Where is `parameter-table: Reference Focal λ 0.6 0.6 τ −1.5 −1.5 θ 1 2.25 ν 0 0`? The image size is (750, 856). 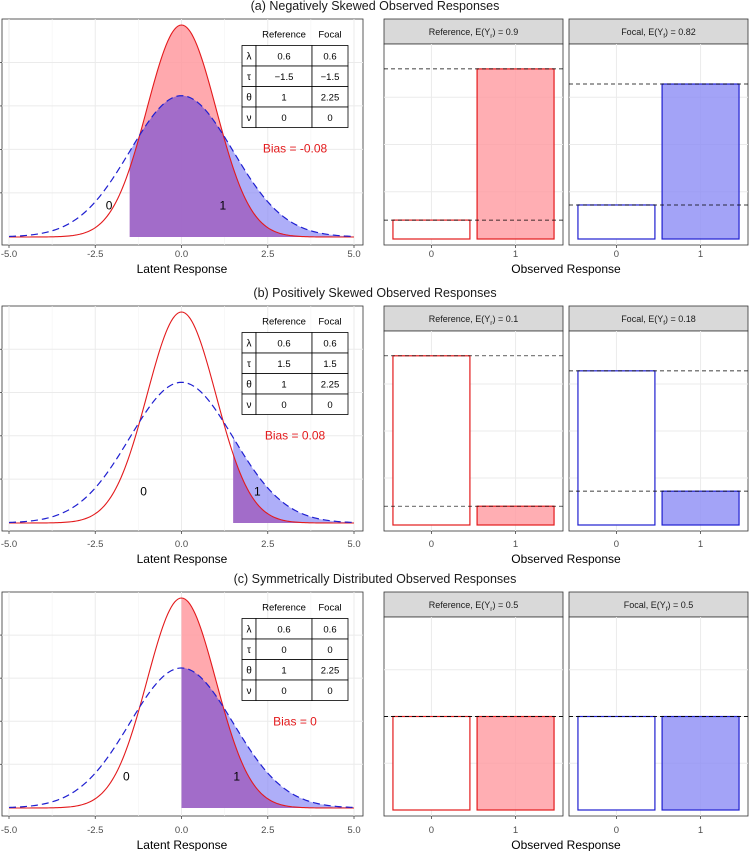 parameter-table: Reference Focal λ 0.6 0.6 τ −1.5 −1.5 θ 1 2.25 ν 0 0 is located at coordinates (295, 79).